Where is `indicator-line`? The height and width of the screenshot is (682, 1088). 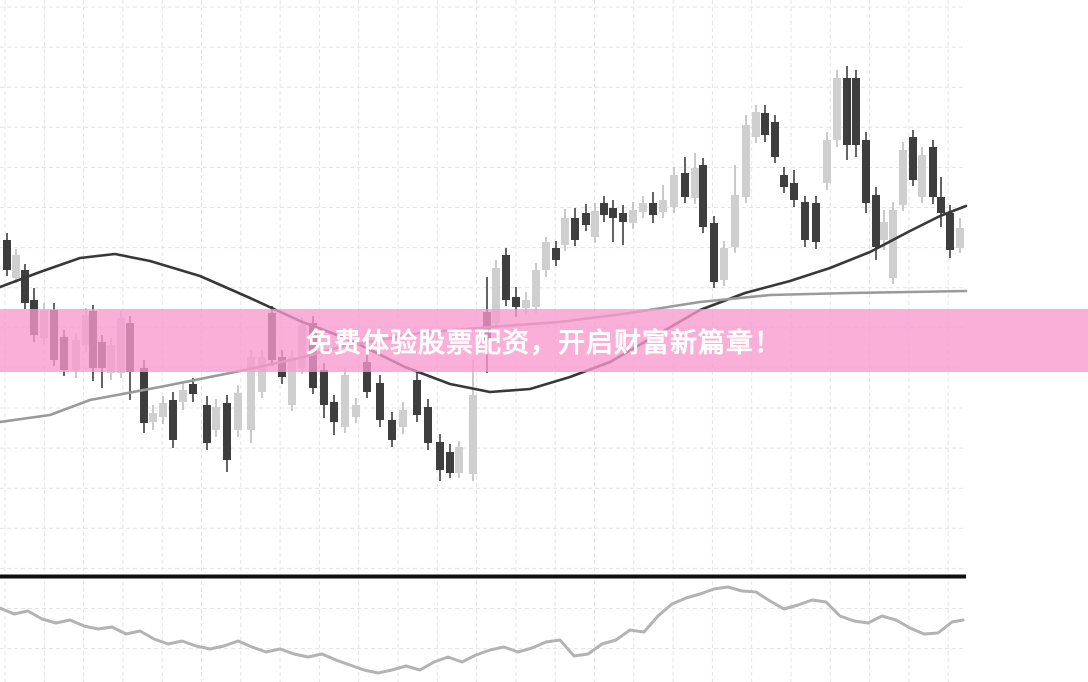 indicator-line is located at coordinates (482, 630).